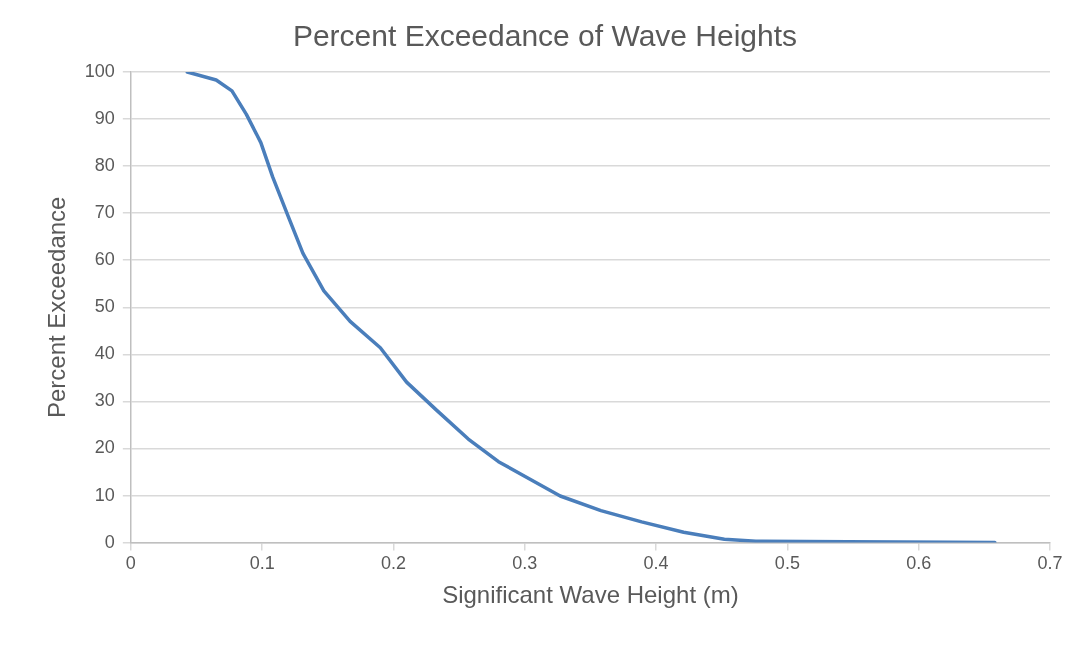 Image resolution: width=1080 pixels, height=645 pixels. I want to click on x-tick-label: 0.5, so click(787, 563).